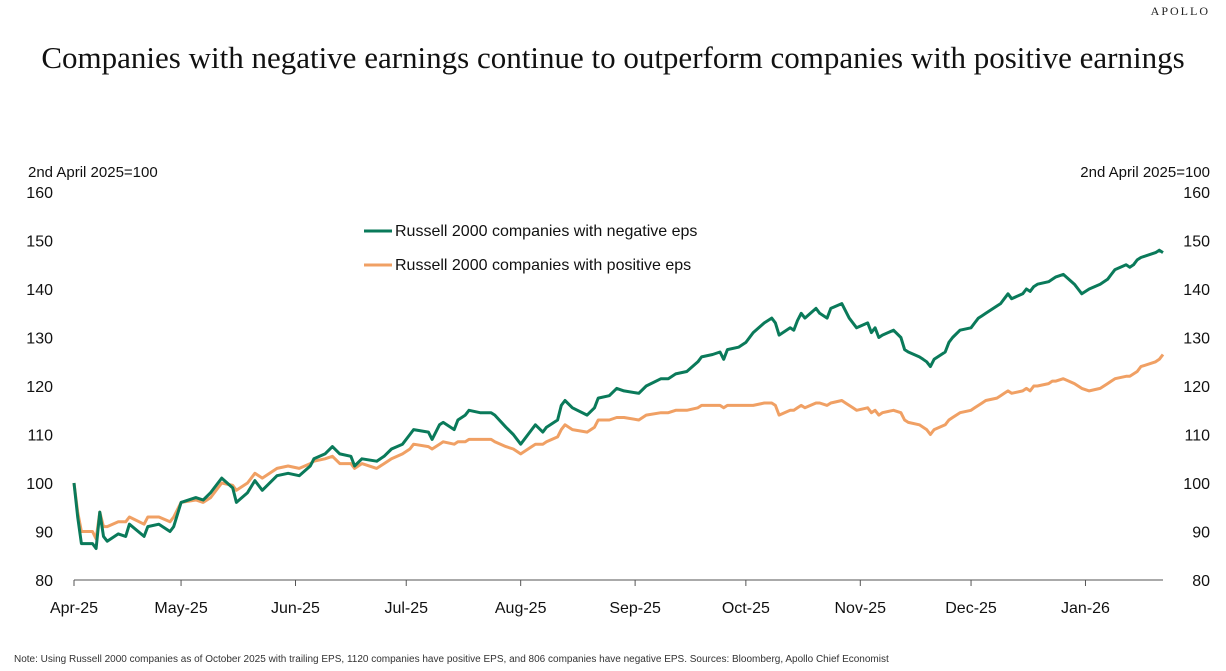  Describe the element at coordinates (44, 581) in the screenshot. I see `y-tick-label-left: 80` at that location.